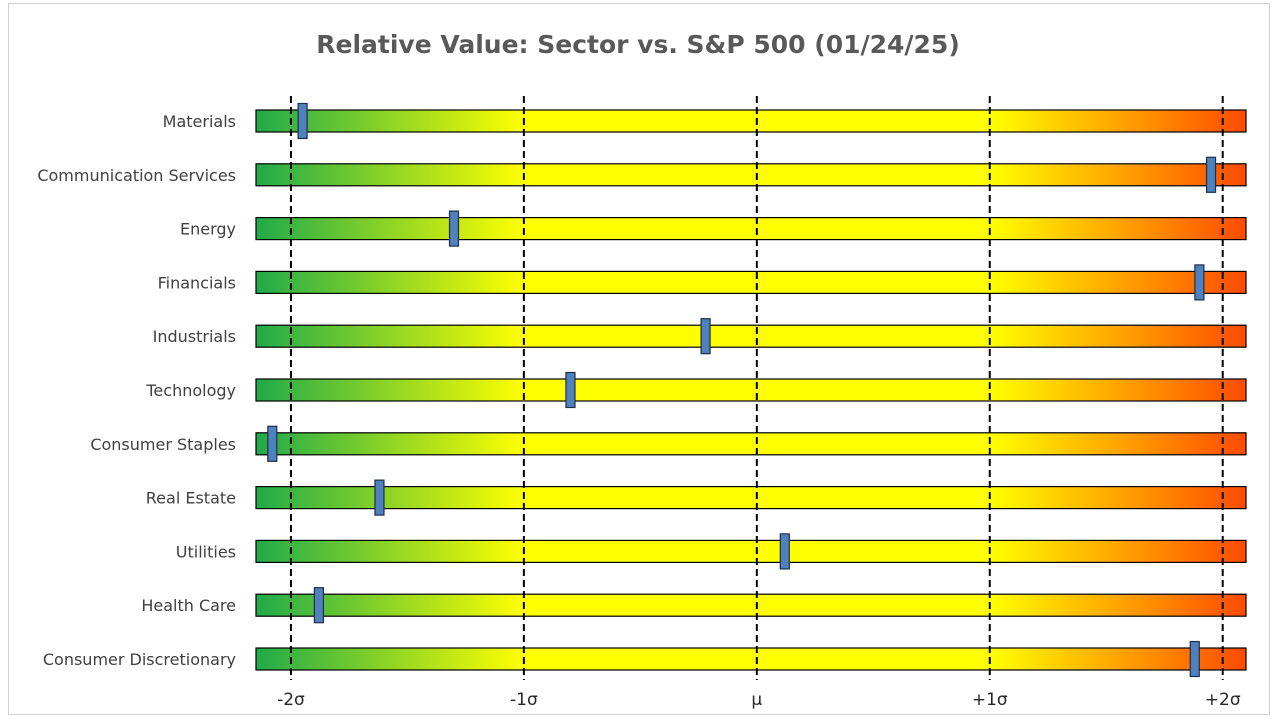  What do you see at coordinates (199, 121) in the screenshot?
I see `category-label: Materials` at bounding box center [199, 121].